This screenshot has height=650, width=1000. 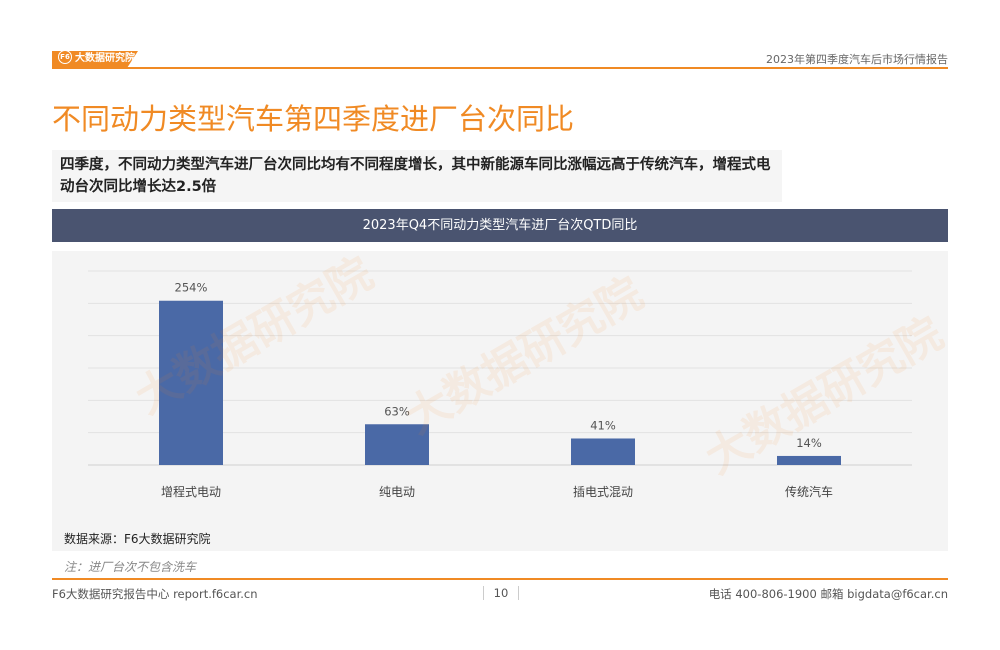 I want to click on report-name: 2023年第四季度汽车后市场行情报告, so click(x=857, y=59).